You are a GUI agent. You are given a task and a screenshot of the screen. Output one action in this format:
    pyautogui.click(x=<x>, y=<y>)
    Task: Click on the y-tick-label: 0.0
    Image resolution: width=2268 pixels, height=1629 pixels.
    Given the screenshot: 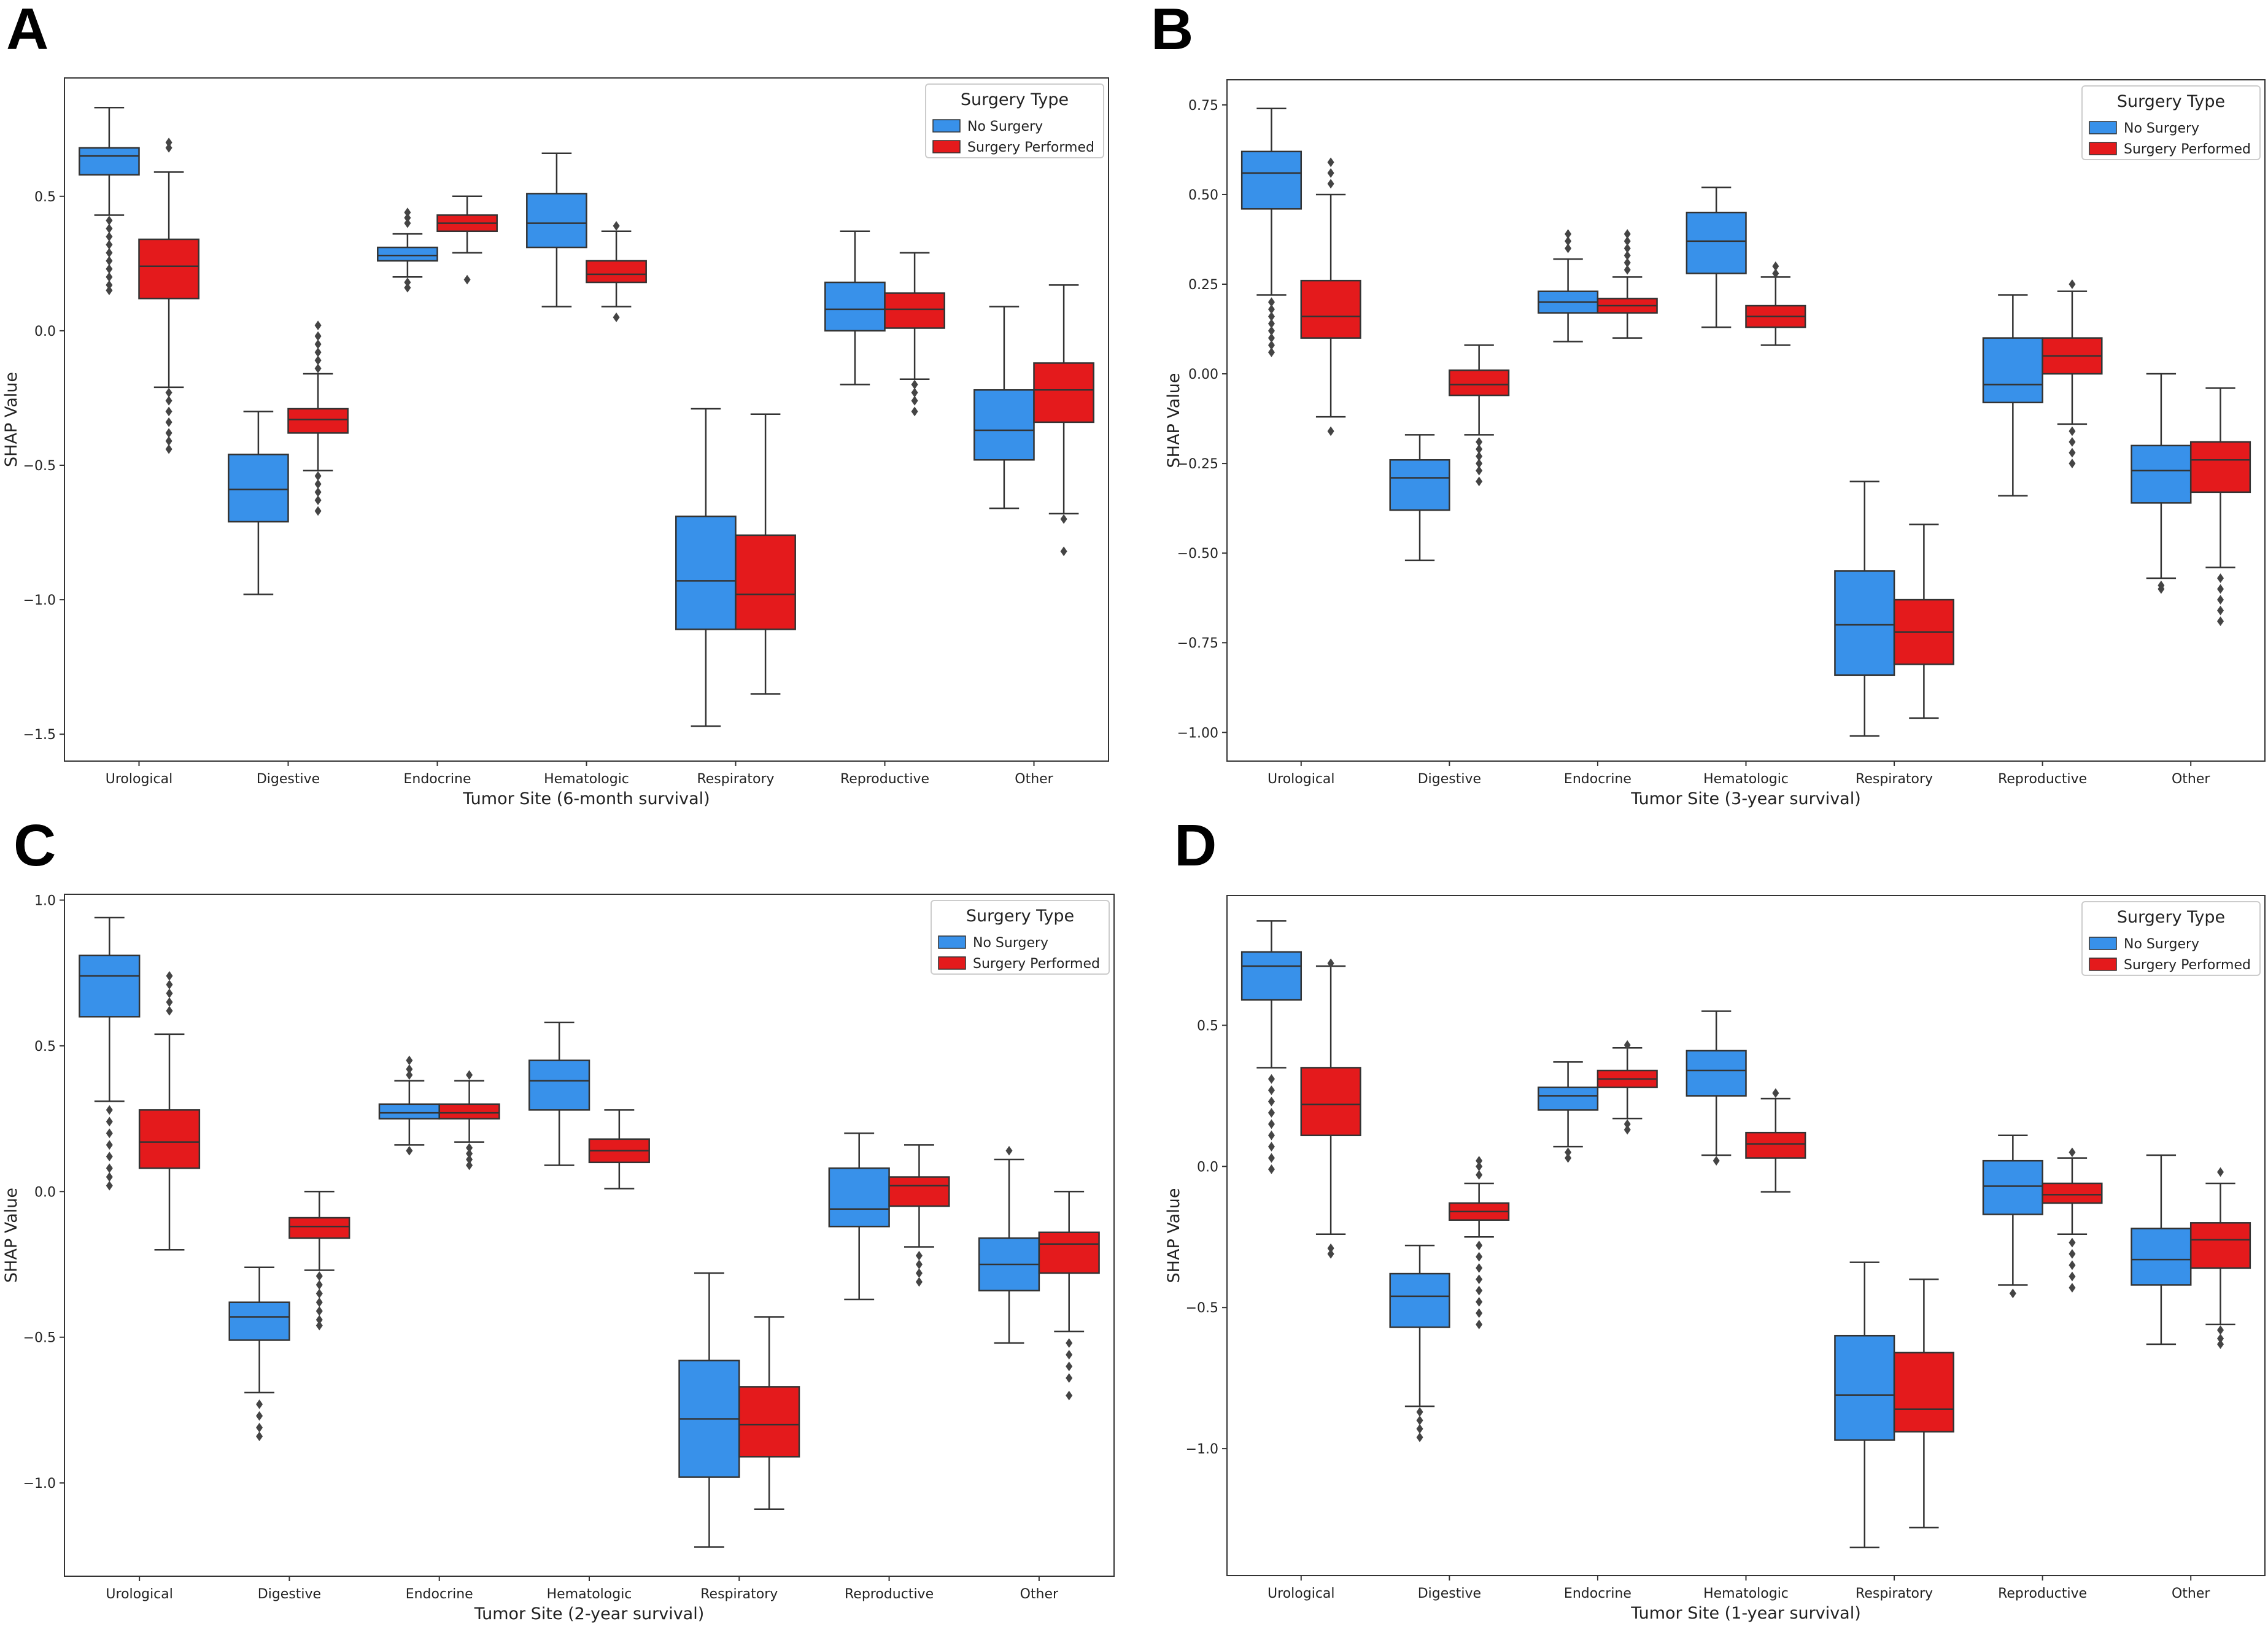 What is the action you would take?
    pyautogui.click(x=45, y=1192)
    